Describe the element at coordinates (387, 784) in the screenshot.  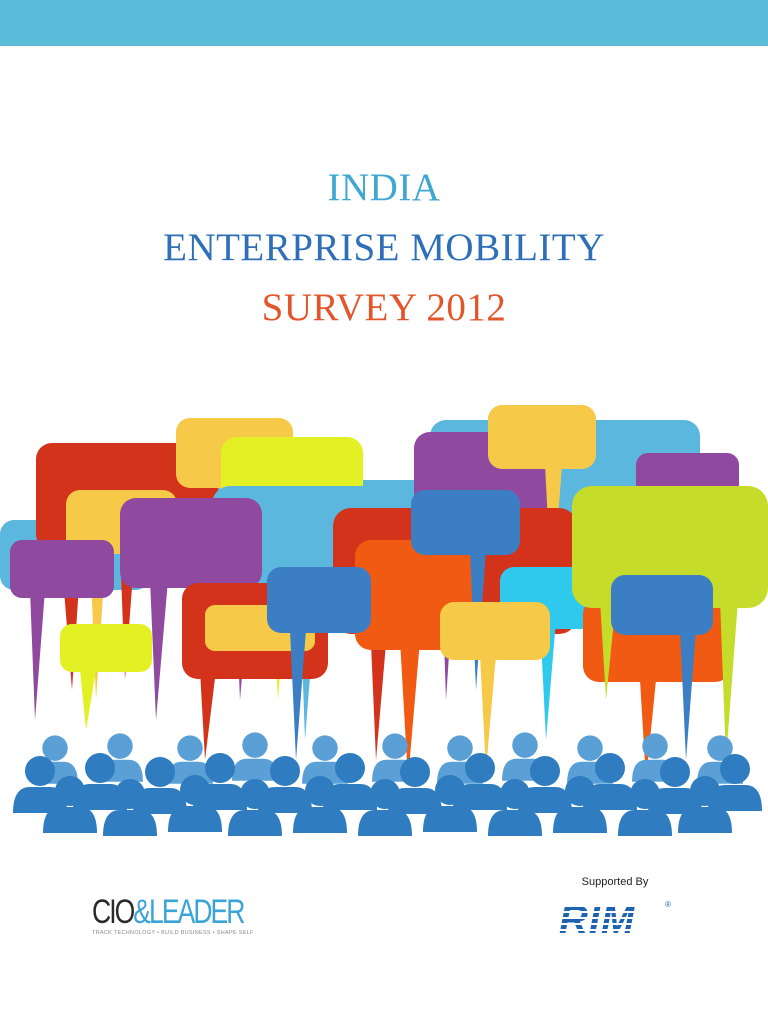
I see `crowd-people-icons` at that location.